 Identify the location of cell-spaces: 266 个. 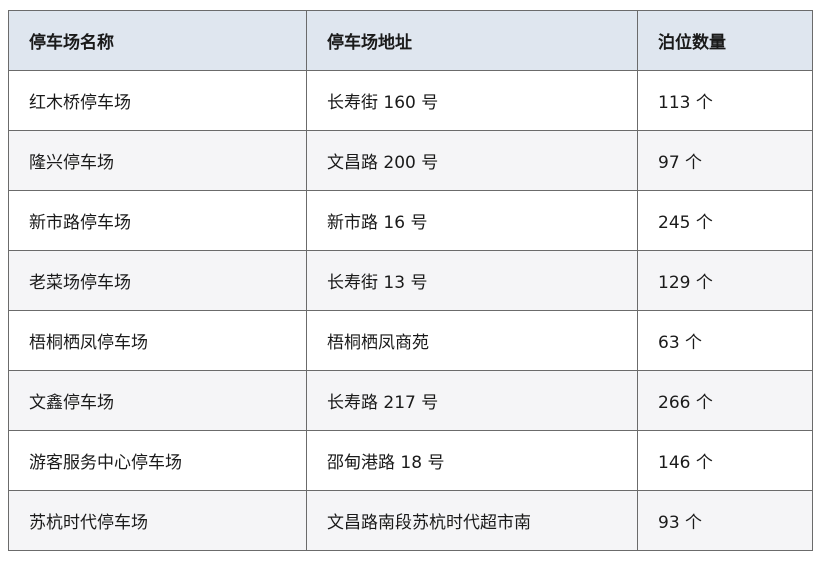
(725, 400).